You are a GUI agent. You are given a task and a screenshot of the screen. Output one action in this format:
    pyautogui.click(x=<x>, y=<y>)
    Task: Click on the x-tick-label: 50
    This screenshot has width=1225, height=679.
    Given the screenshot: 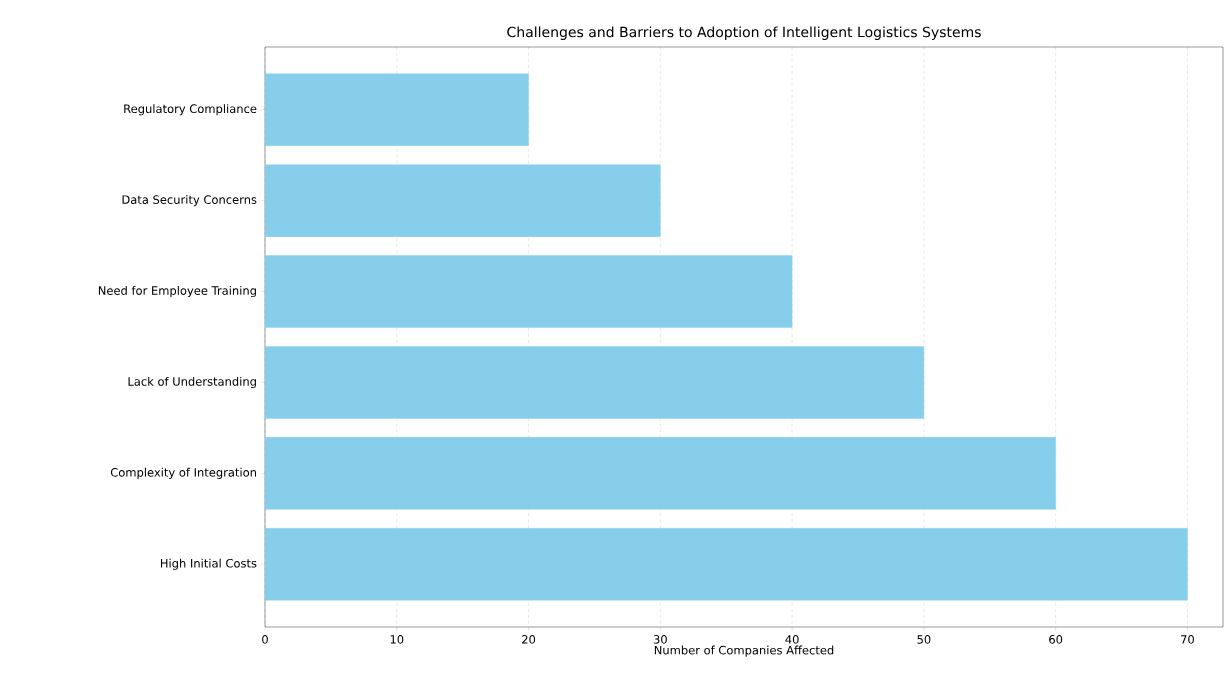 What is the action you would take?
    pyautogui.click(x=924, y=639)
    